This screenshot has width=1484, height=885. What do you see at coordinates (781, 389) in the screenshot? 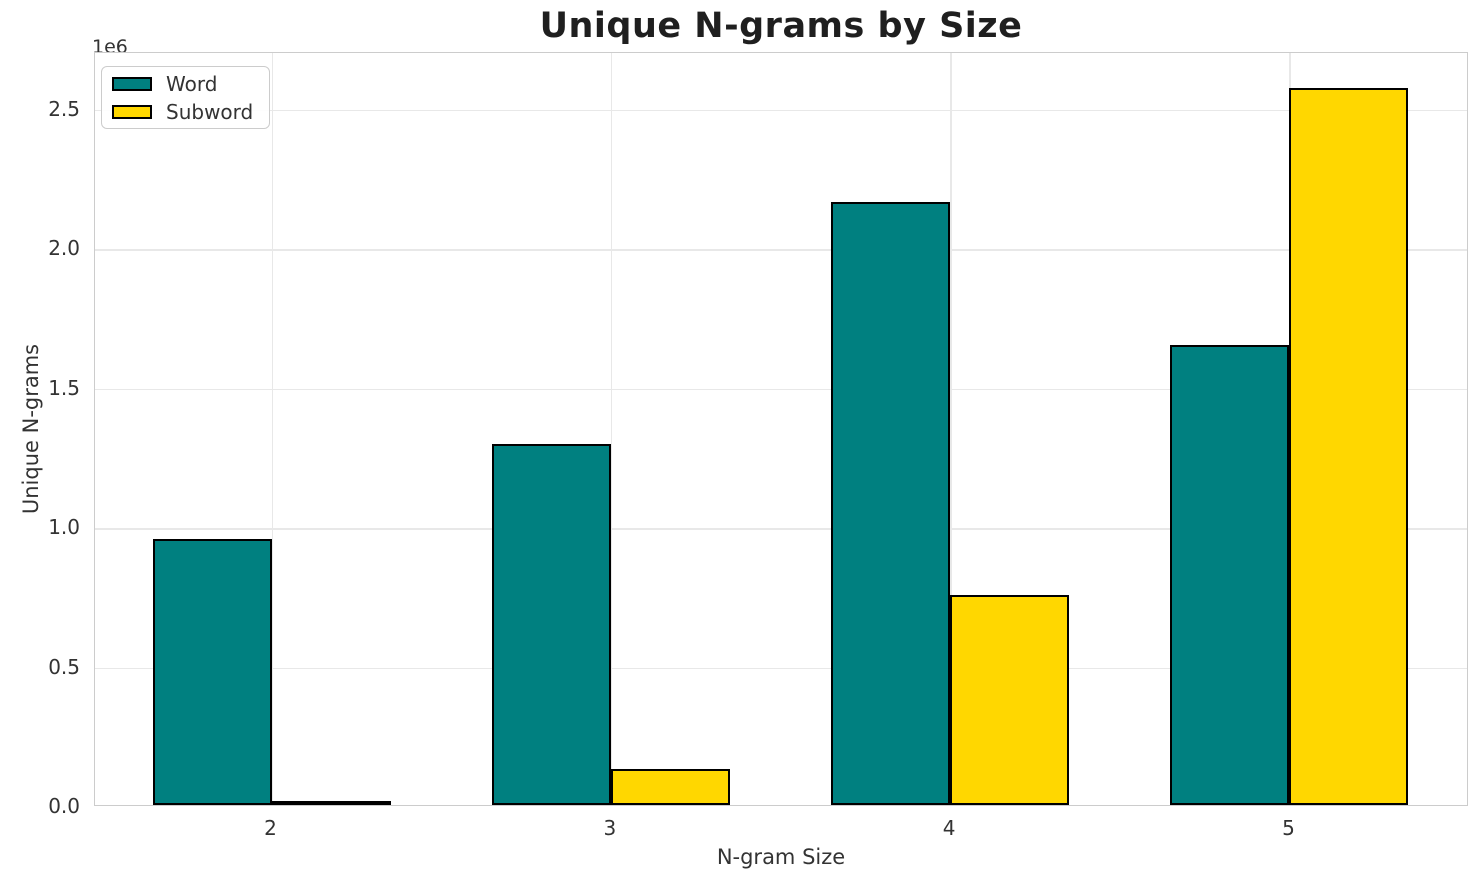
I see `h-gridline-1.5` at bounding box center [781, 389].